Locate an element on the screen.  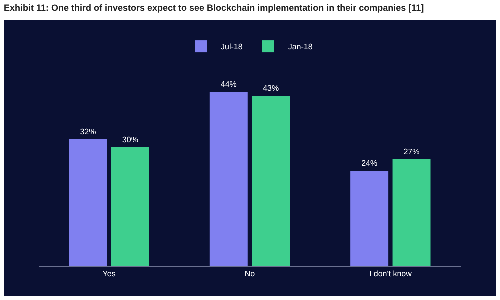
x-tick-label: I don't know is located at coordinates (390, 274).